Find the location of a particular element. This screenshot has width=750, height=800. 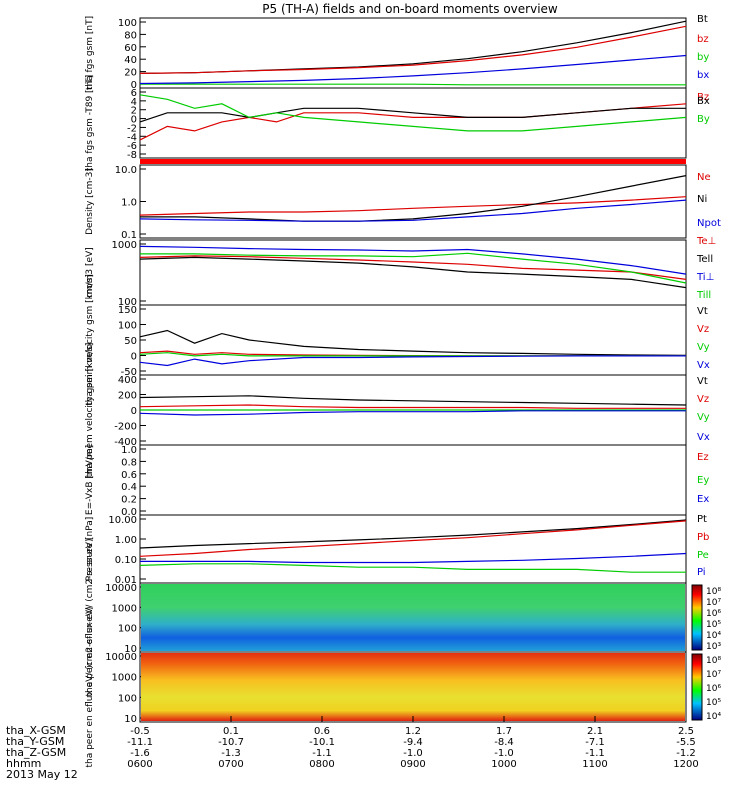

y-axis-label: tha peem velocity gsm [km/s] is located at coordinates (90, 410).